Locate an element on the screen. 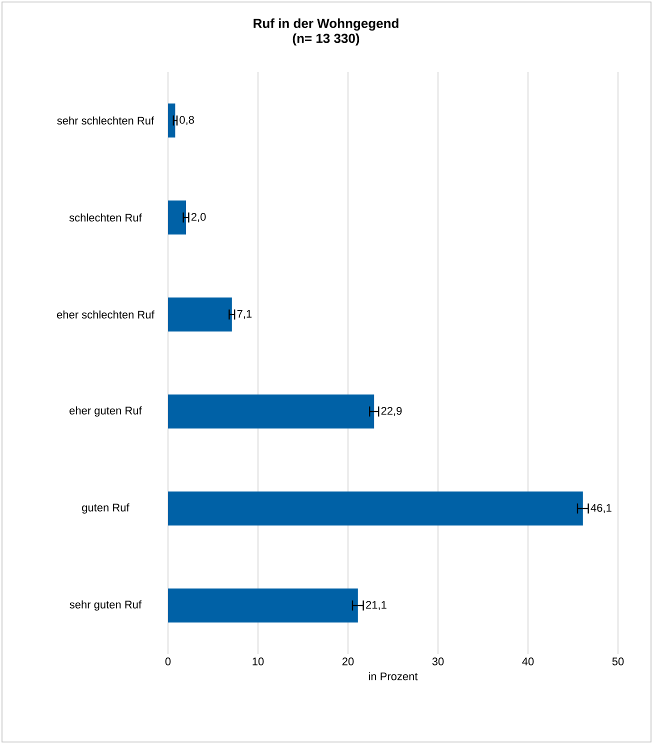 This screenshot has width=653, height=744. chart-subtitle: (n= 13 330) is located at coordinates (326, 39).